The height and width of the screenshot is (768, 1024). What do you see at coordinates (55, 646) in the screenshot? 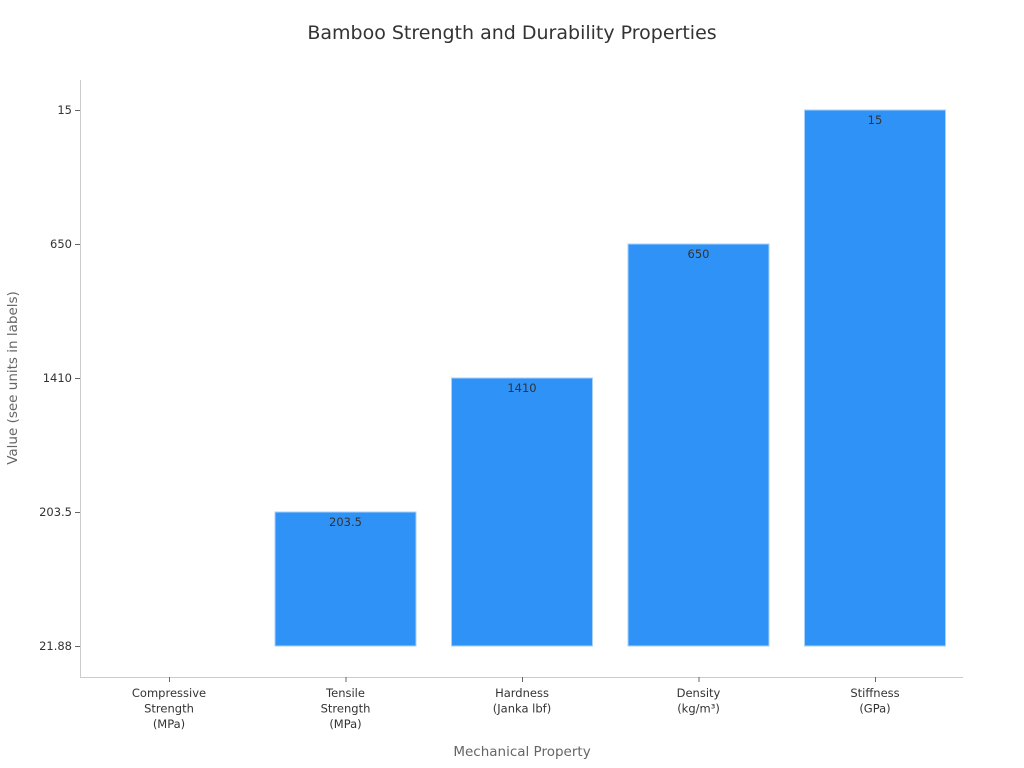
I see `y-tick-label: 21.88` at bounding box center [55, 646].